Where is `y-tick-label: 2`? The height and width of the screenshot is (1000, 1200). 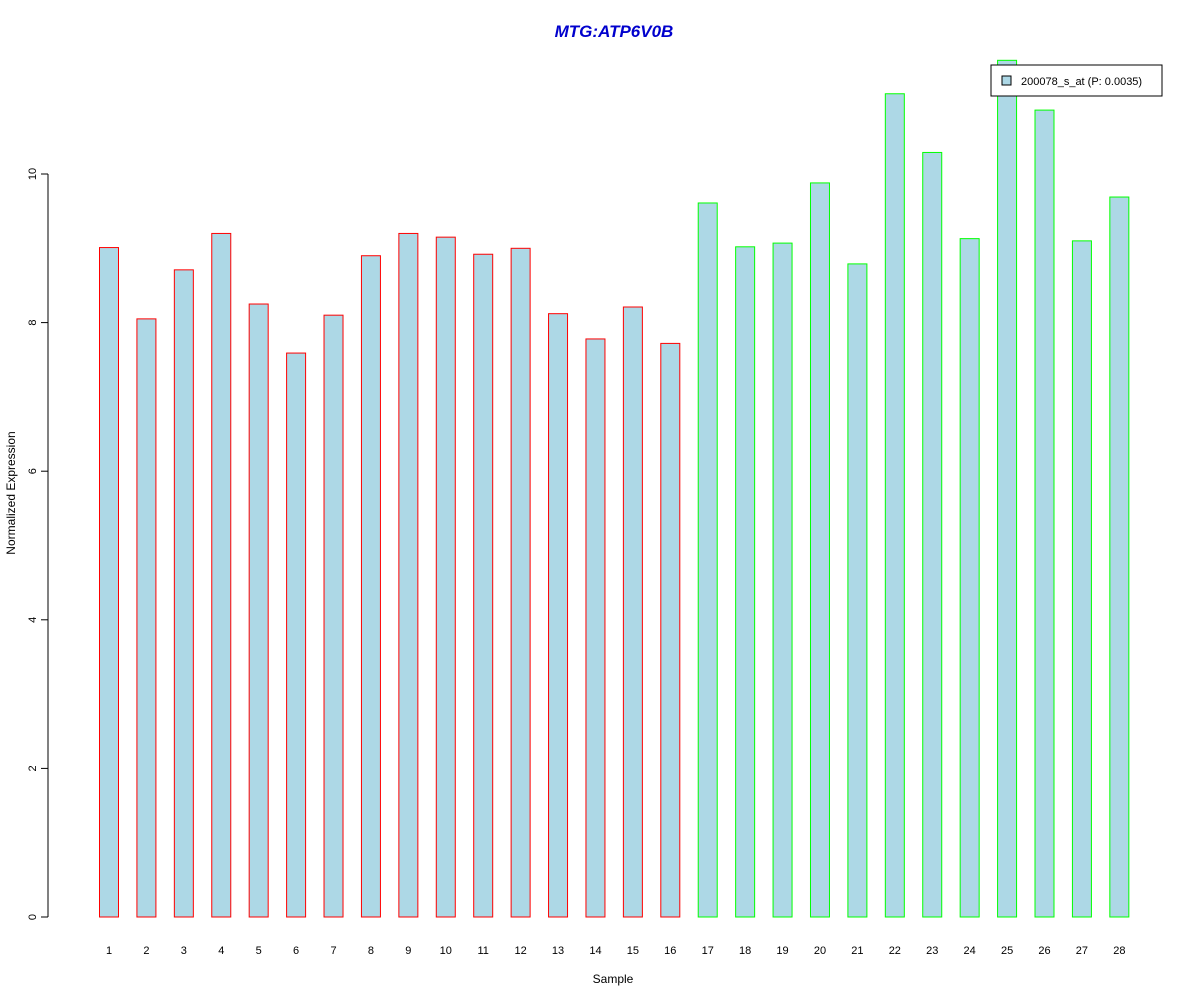
y-tick-label: 2 is located at coordinates (33, 768).